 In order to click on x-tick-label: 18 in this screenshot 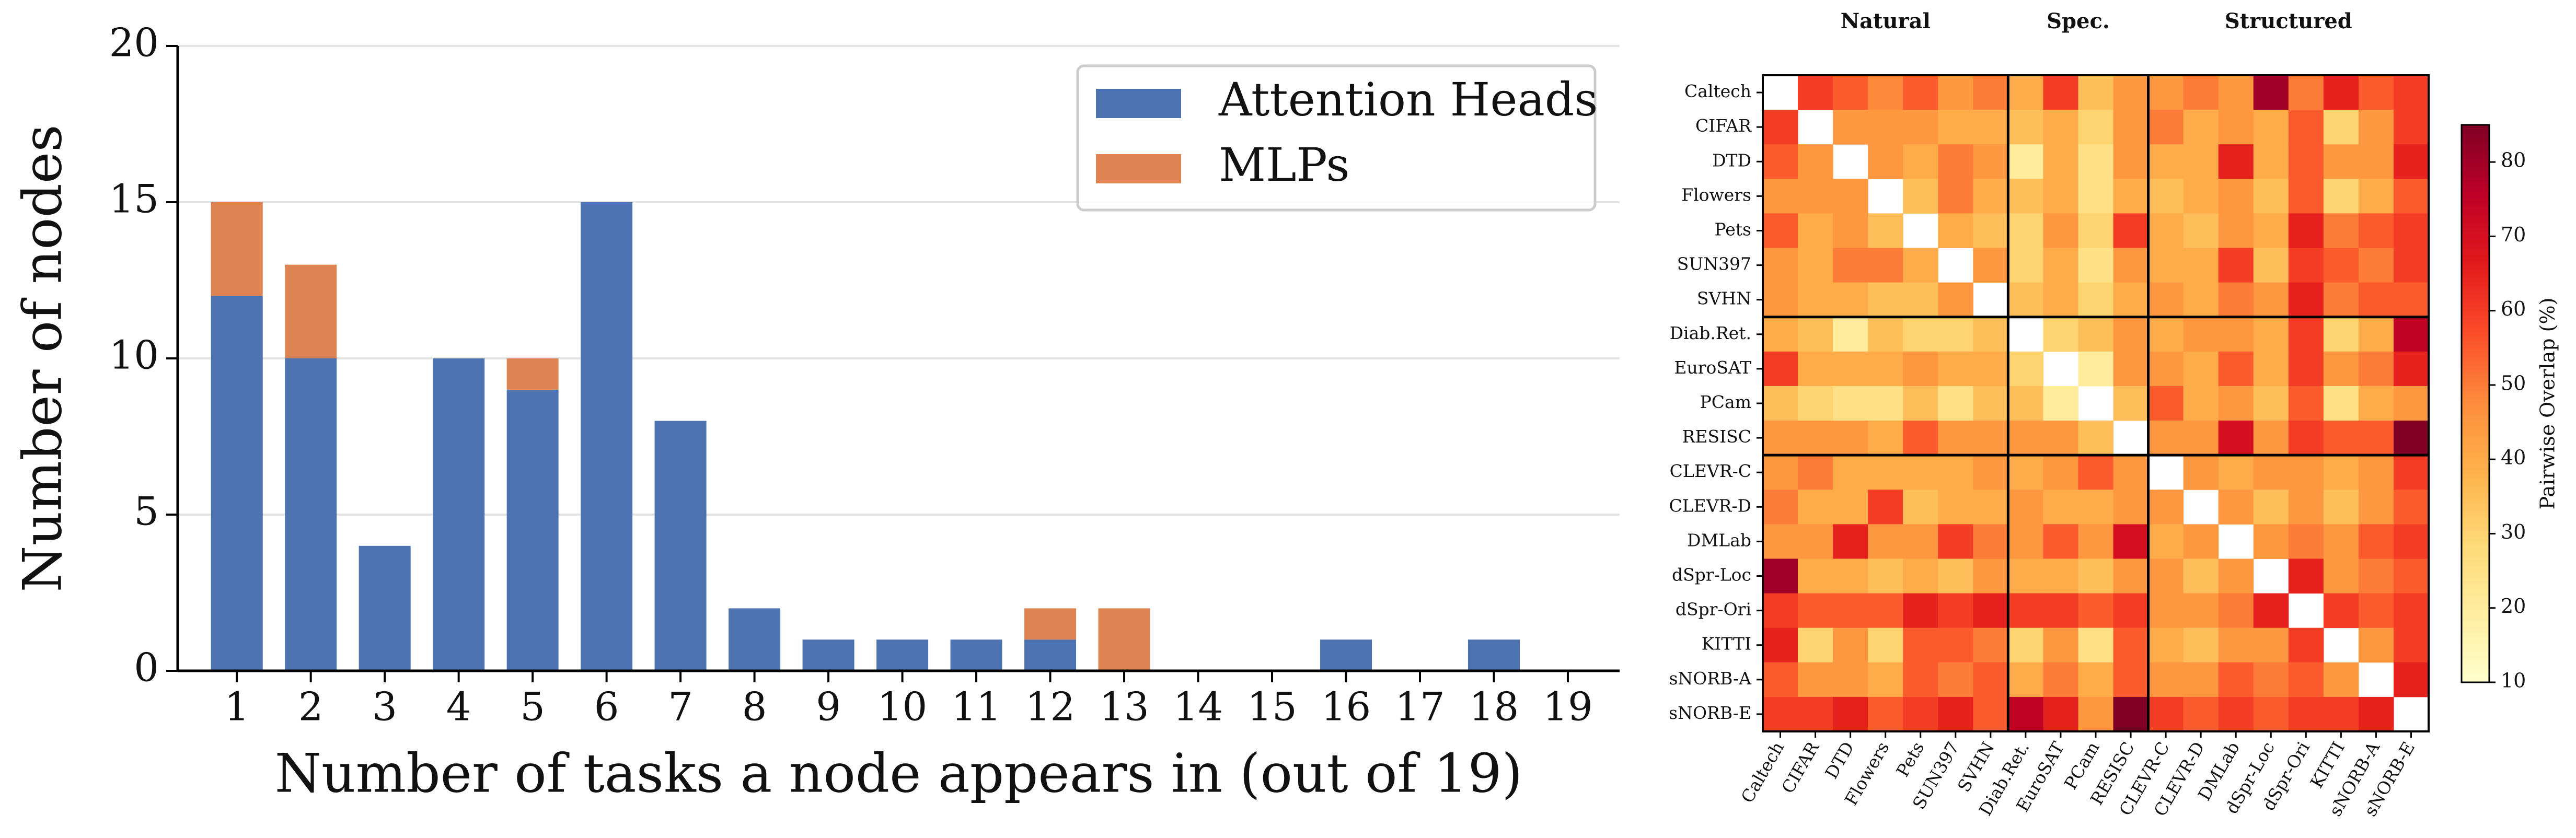, I will do `click(1494, 706)`.